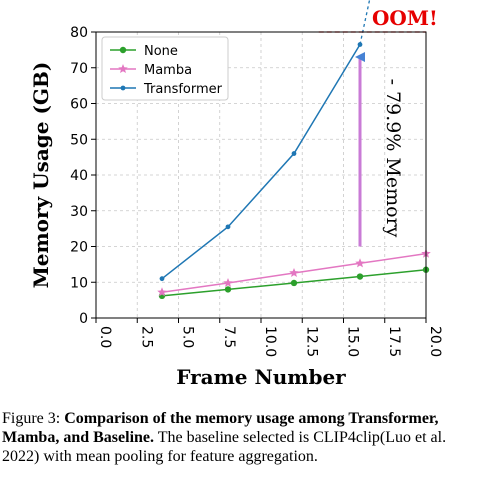 The image size is (484, 504). Describe the element at coordinates (83, 319) in the screenshot. I see `y-tick-label: 0` at that location.